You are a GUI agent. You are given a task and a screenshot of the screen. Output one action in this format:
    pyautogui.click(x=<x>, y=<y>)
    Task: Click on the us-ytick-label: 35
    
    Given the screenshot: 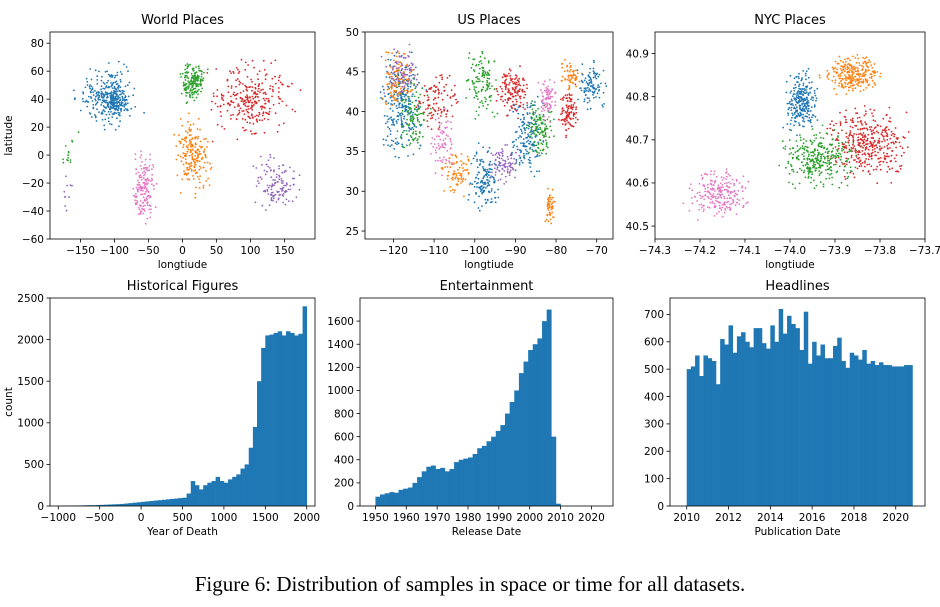 What is the action you would take?
    pyautogui.click(x=352, y=152)
    